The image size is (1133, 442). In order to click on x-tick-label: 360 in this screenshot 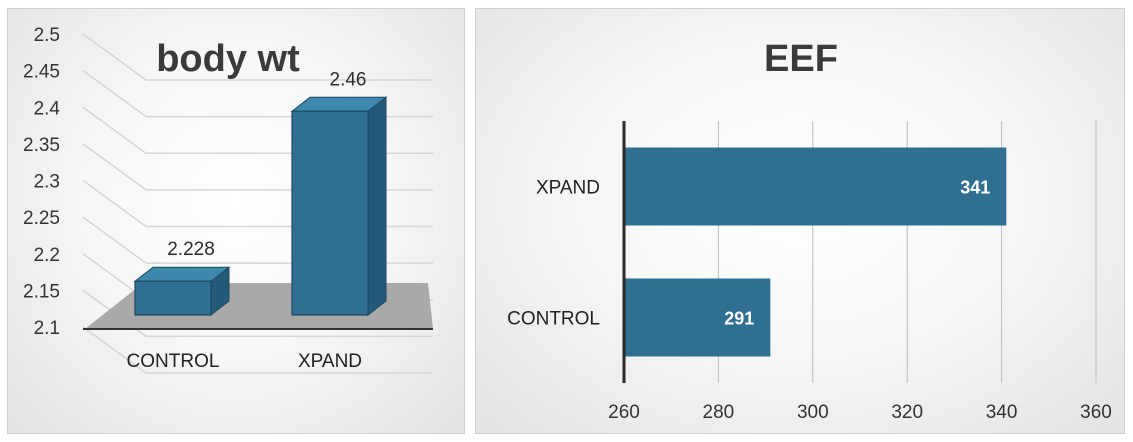, I will do `click(1096, 412)`.